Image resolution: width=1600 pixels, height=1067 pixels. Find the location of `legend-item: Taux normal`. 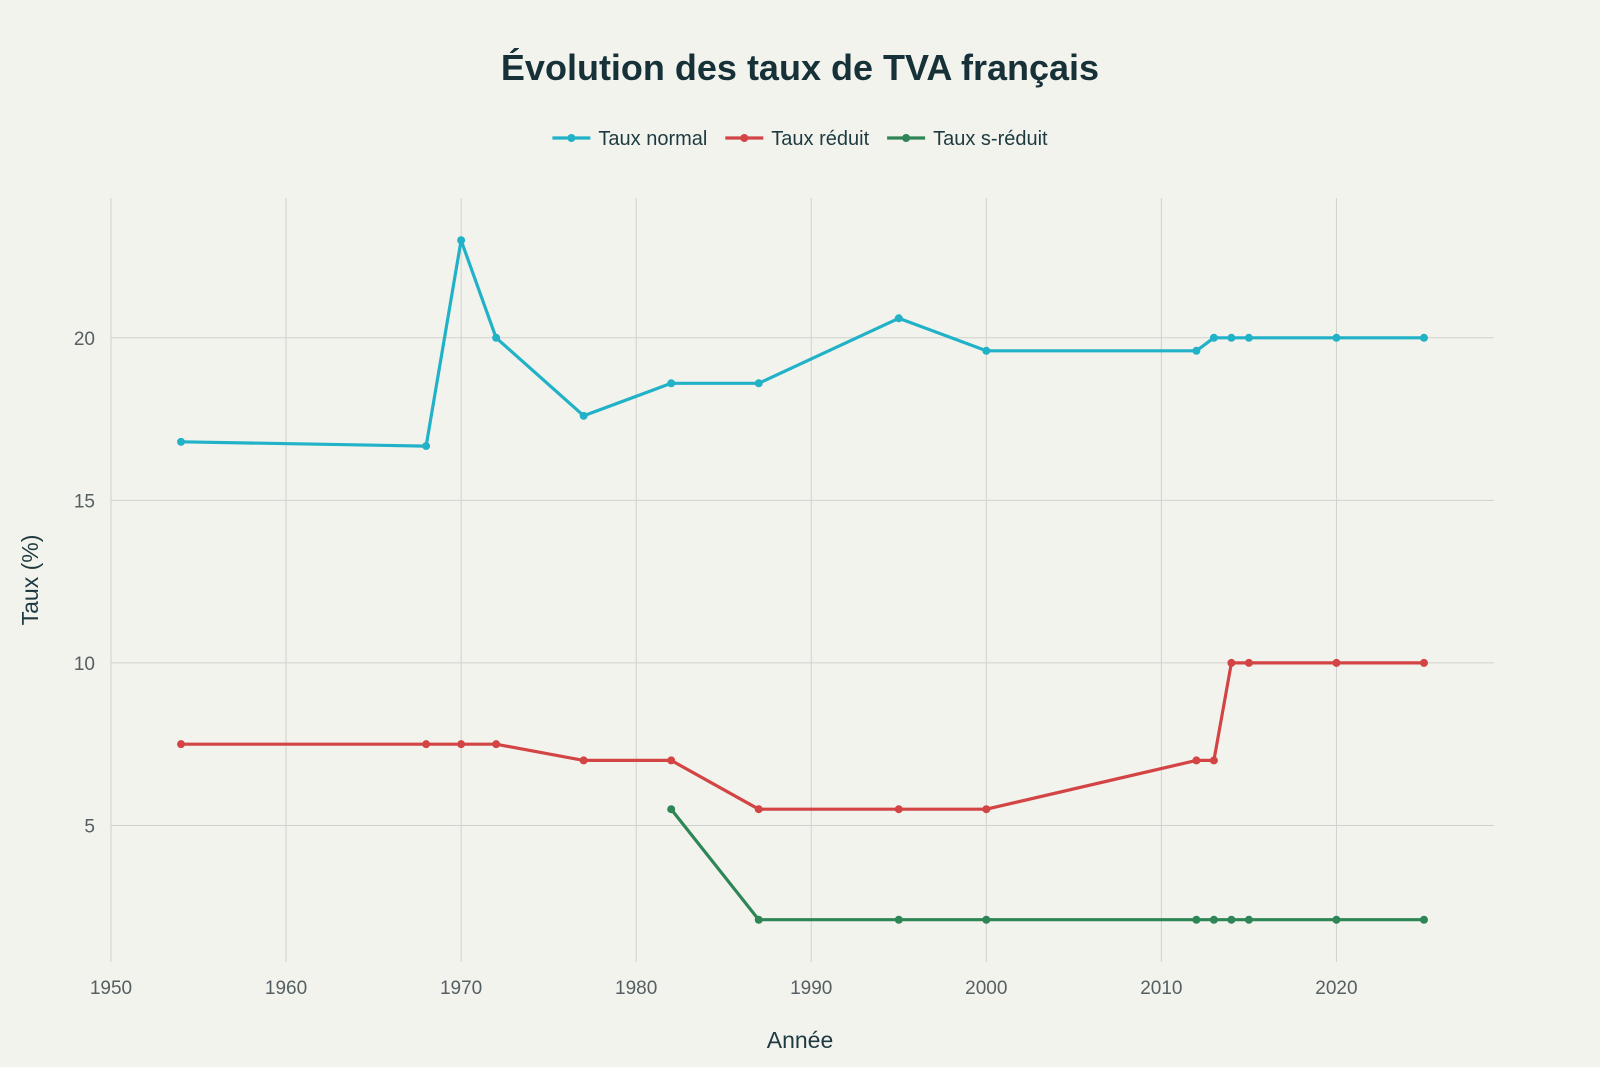

legend-item: Taux normal is located at coordinates (629, 139).